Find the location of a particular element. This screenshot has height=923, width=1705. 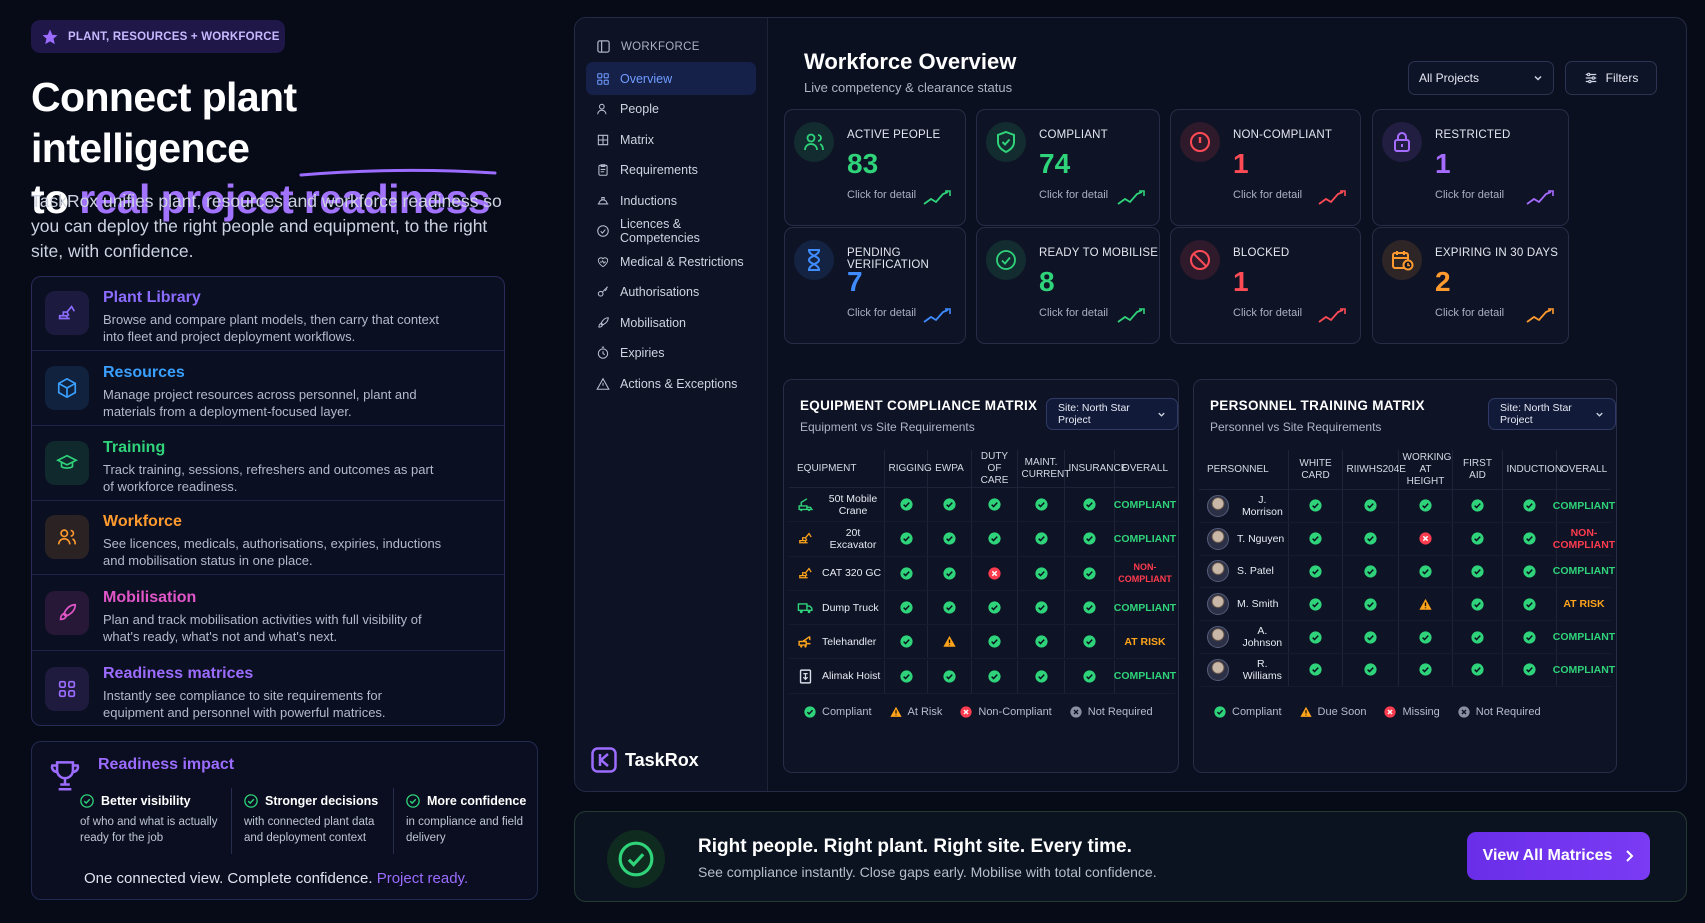

sidebar-item-actions-exceptions: Actions & Exceptions is located at coordinates (671, 383).